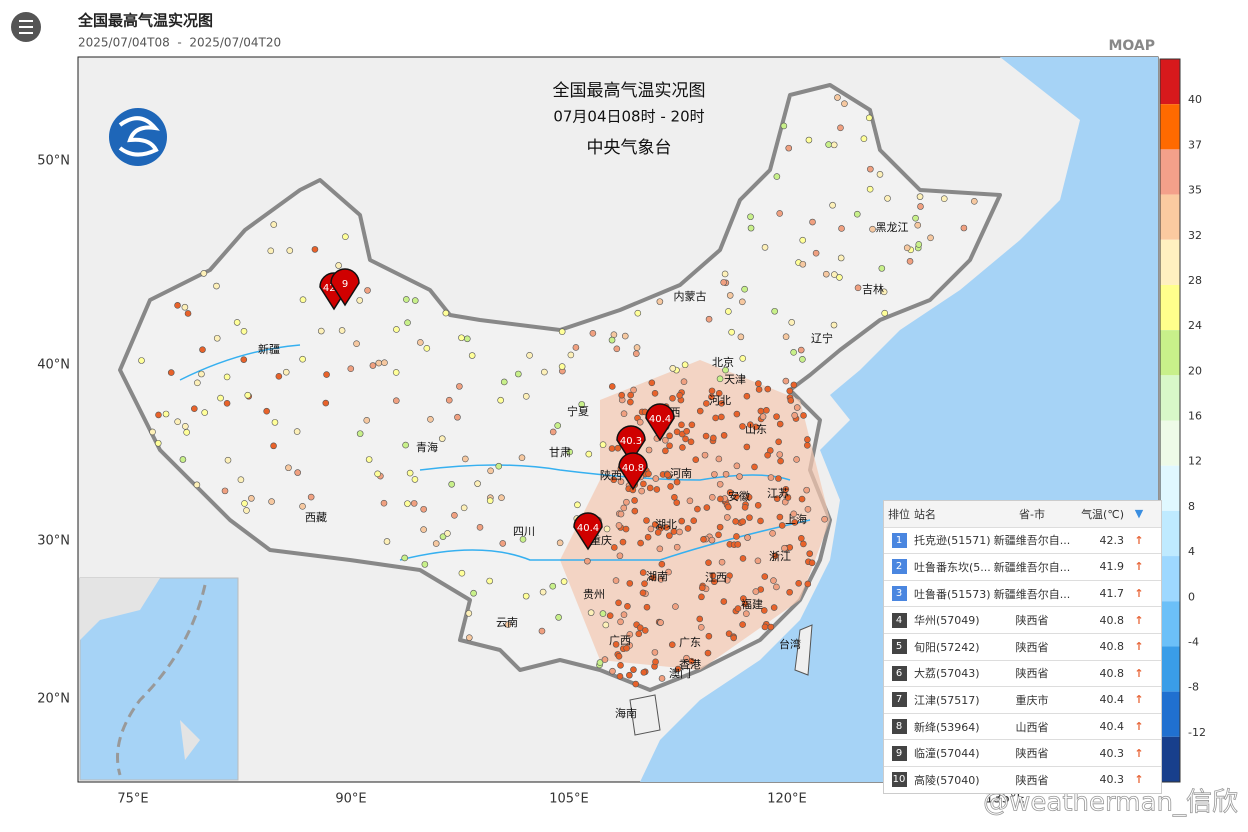 This screenshot has width=1248, height=832. What do you see at coordinates (947, 727) in the screenshot?
I see `station-cell: 新绛(53964)` at bounding box center [947, 727].